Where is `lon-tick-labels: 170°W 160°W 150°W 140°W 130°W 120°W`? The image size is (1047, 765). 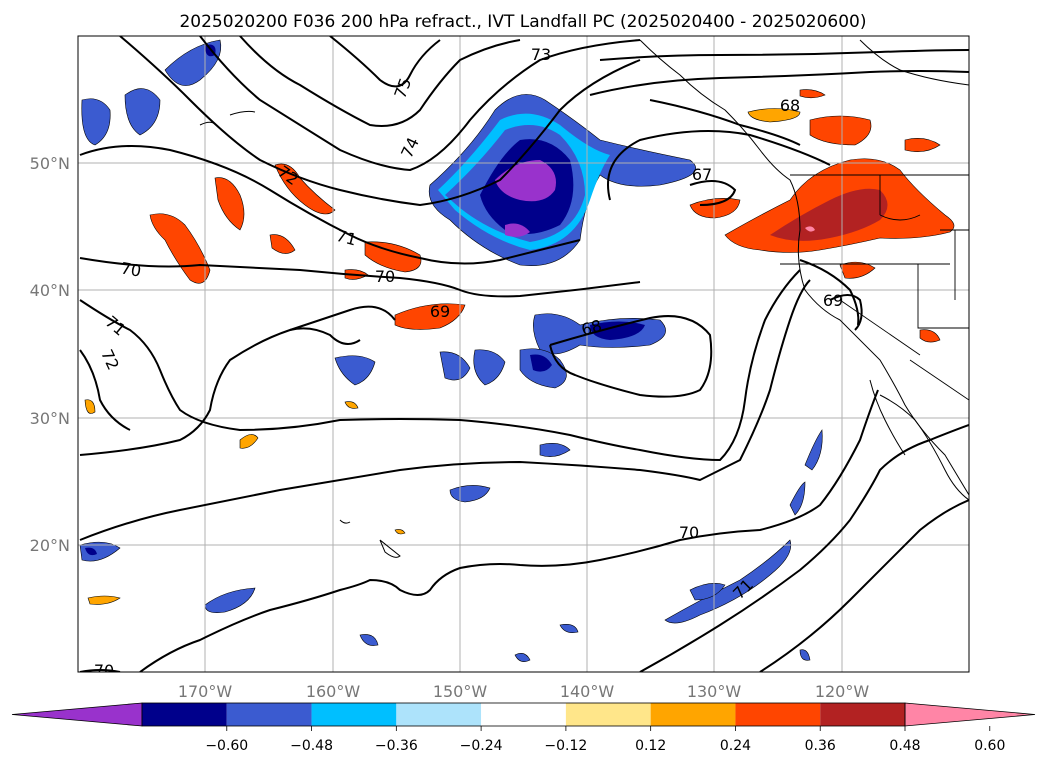 lon-tick-labels: 170°W 160°W 150°W 140°W 130°W 120°W is located at coordinates (524, 691).